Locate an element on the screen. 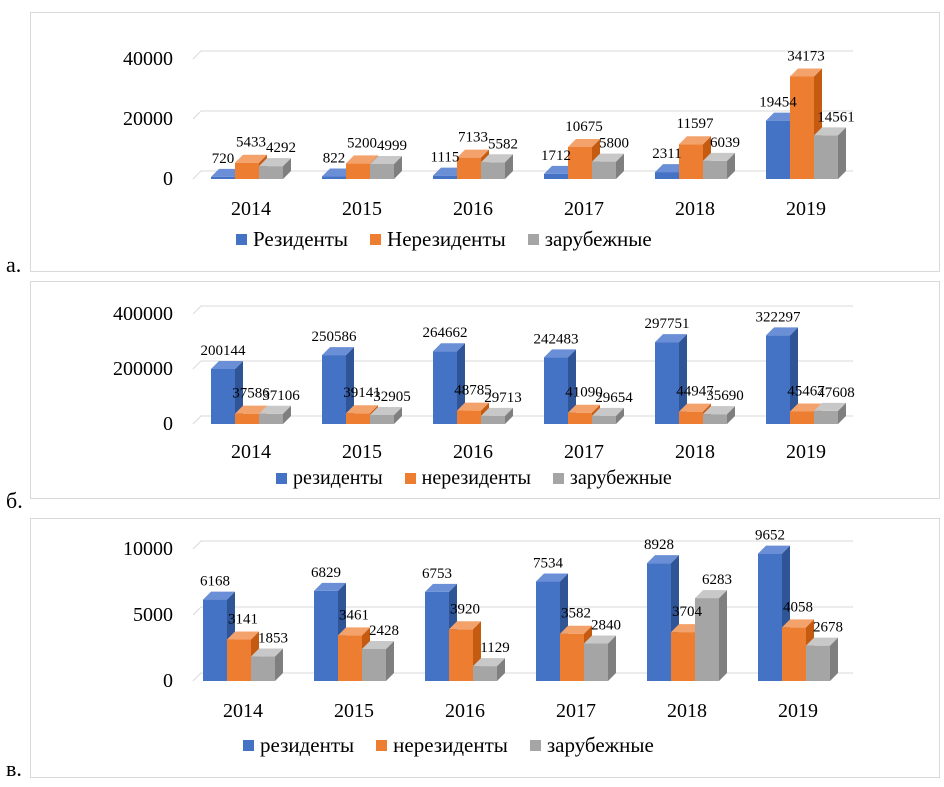  data-label-nonresidents-2019: 4058 is located at coordinates (798, 607).